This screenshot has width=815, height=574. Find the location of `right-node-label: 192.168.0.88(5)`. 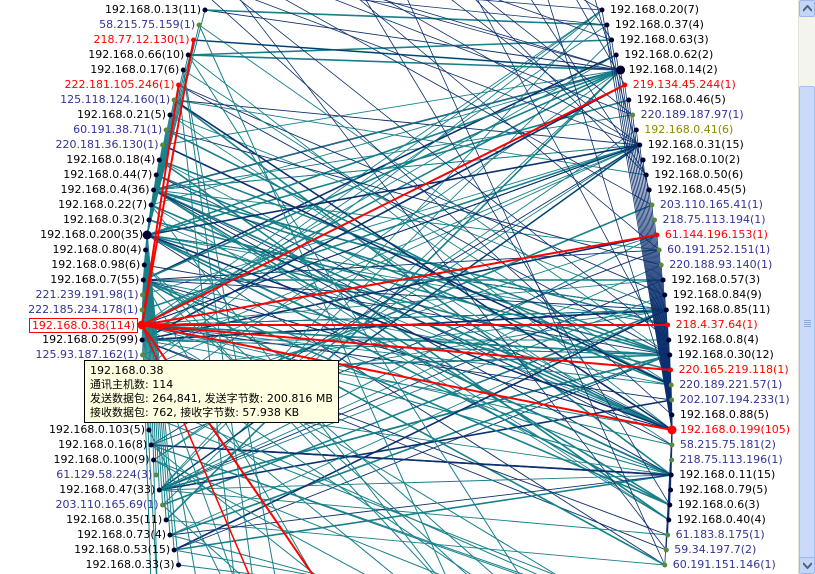

right-node-label: 192.168.0.88(5) is located at coordinates (724, 414).